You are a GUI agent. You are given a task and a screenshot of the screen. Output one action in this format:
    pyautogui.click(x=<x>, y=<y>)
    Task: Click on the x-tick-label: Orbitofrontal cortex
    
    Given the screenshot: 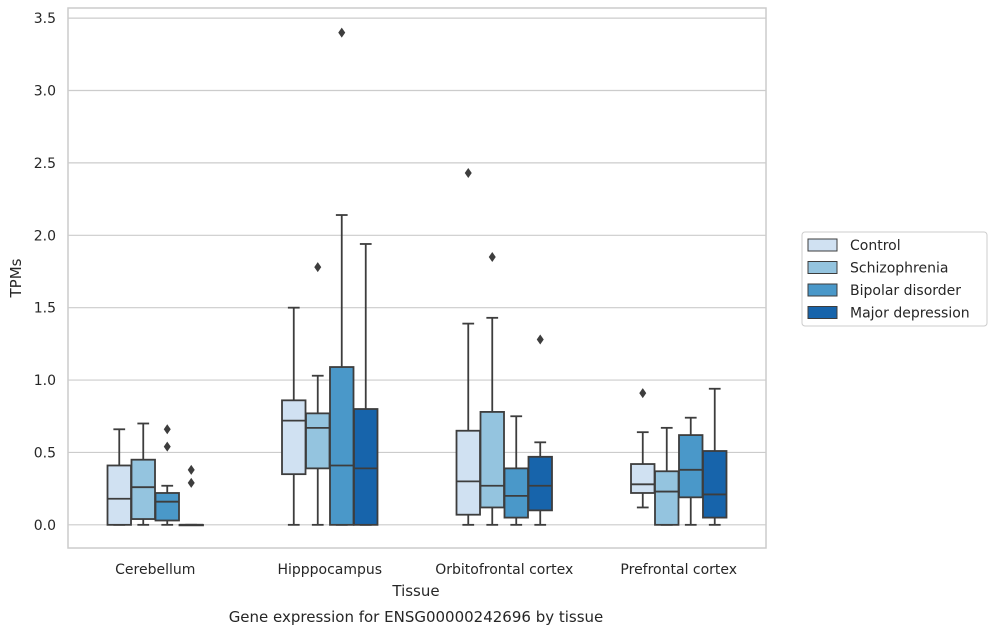 What is the action you would take?
    pyautogui.click(x=504, y=570)
    